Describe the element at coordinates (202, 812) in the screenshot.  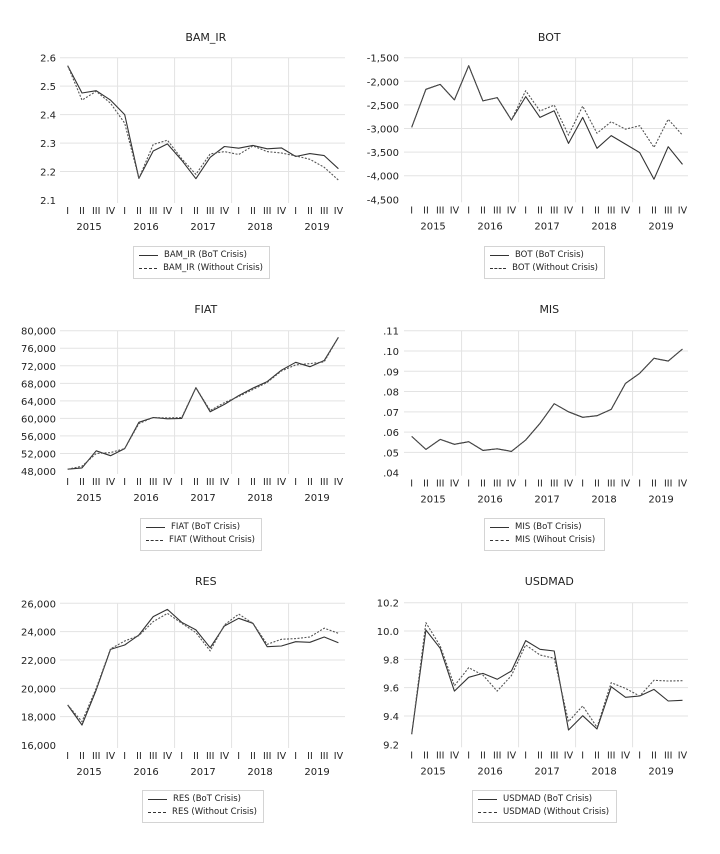
I see `legend-entry-dashed: RES (Without Crisis)` at that location.